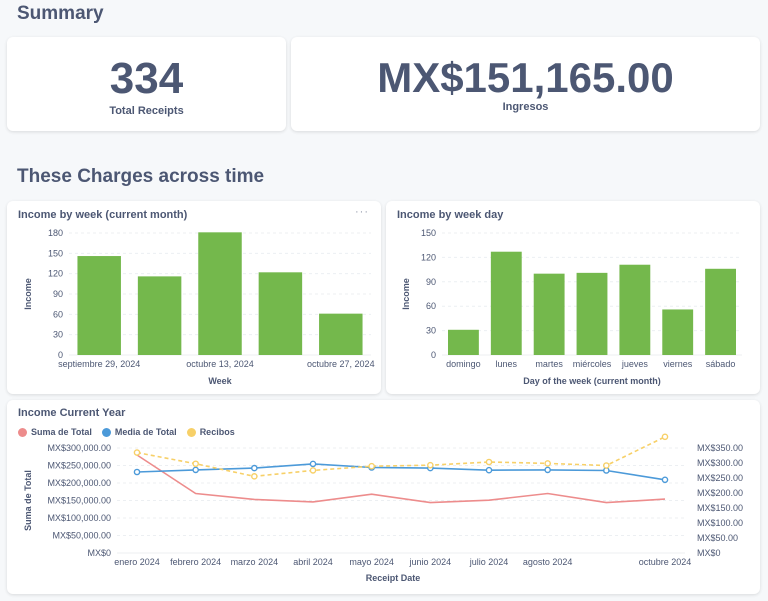  Describe the element at coordinates (720, 508) in the screenshot. I see `y2-tick-label: MX$150.00` at that location.